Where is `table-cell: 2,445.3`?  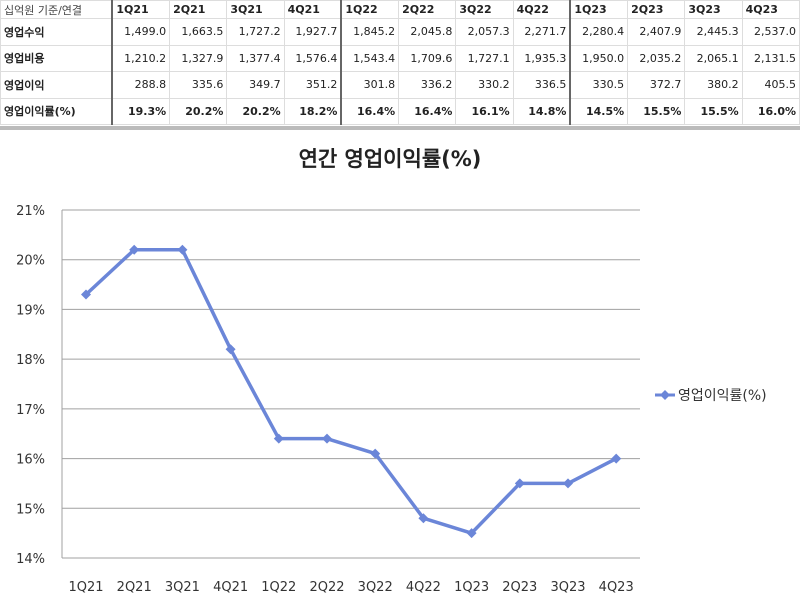
table-cell: 2,445.3 is located at coordinates (713, 32).